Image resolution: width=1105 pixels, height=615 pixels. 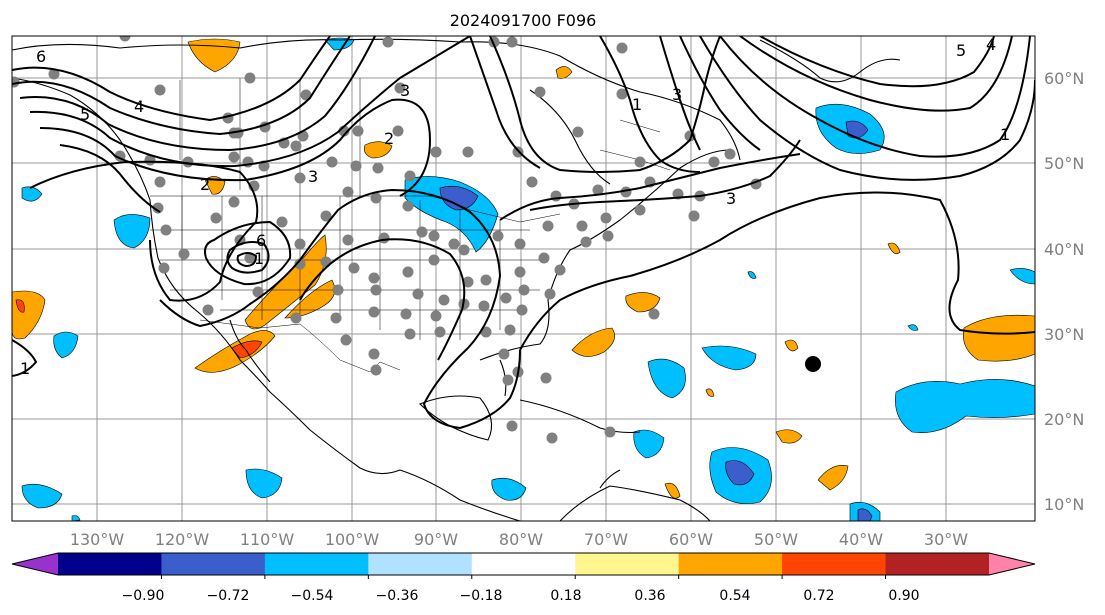 I want to click on lon-label: 120°W, so click(x=182, y=539).